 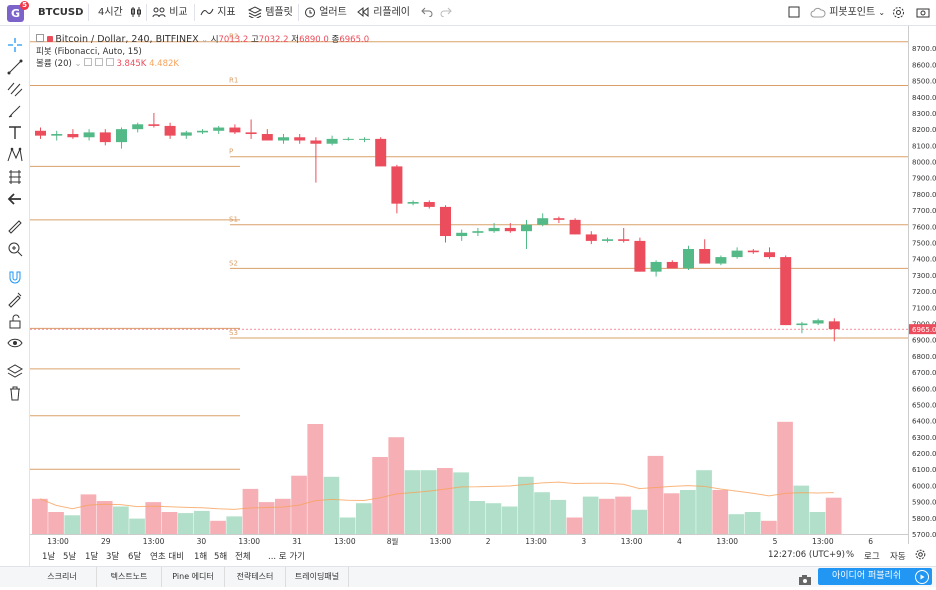 I want to click on price-tick-label: 8400.0, so click(x=924, y=98).